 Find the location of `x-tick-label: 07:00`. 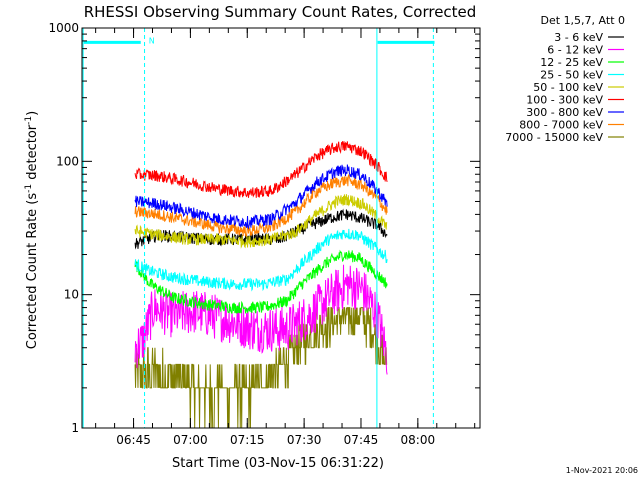

x-tick-label: 07:00 is located at coordinates (190, 440).